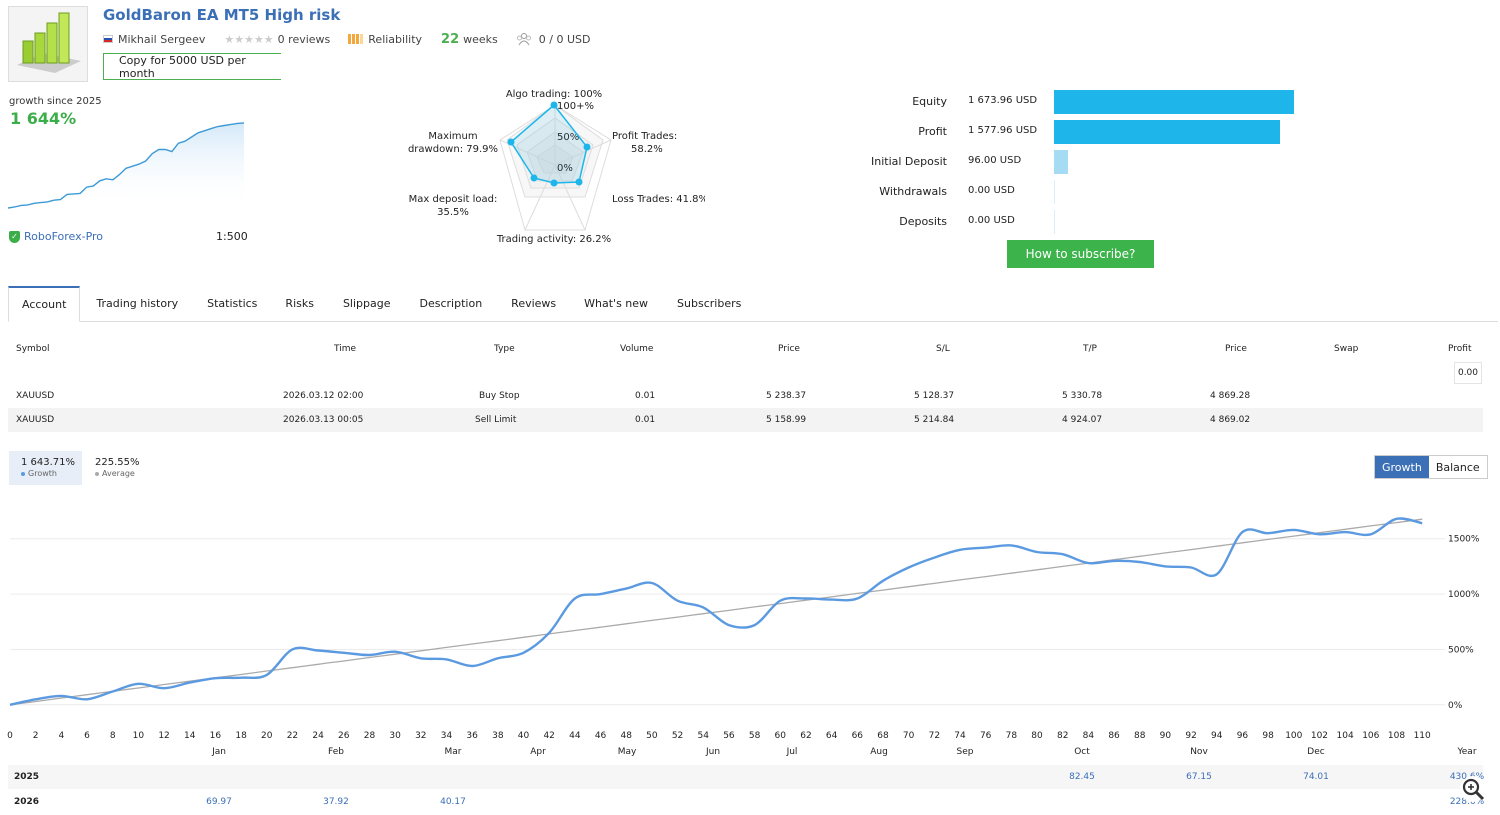  What do you see at coordinates (336, 802) in the screenshot?
I see `month-value: 37.92` at bounding box center [336, 802].